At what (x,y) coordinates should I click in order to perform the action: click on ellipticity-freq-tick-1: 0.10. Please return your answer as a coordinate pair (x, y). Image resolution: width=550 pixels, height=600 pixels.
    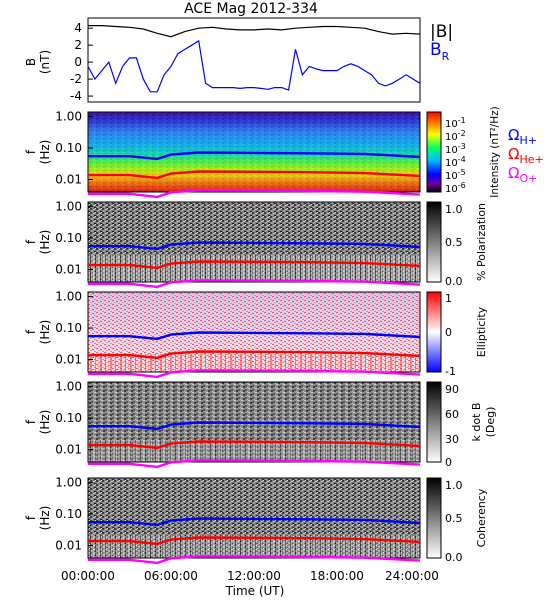
    Looking at the image, I should click on (68, 328).